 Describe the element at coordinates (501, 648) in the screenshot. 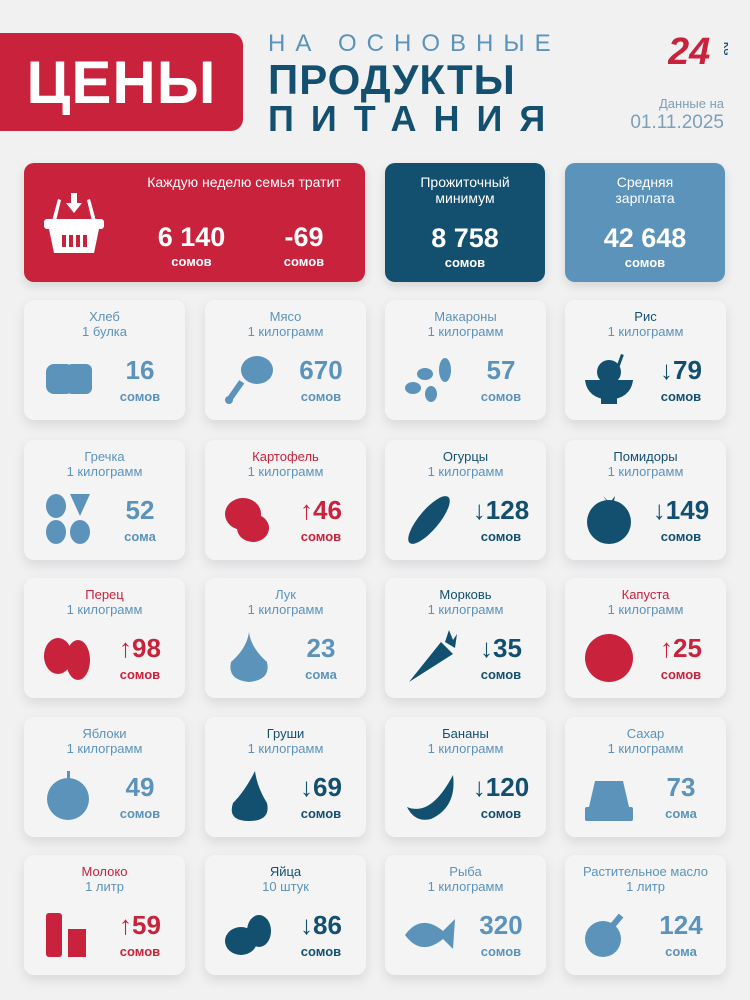

I see `product-price: ↓35` at that location.